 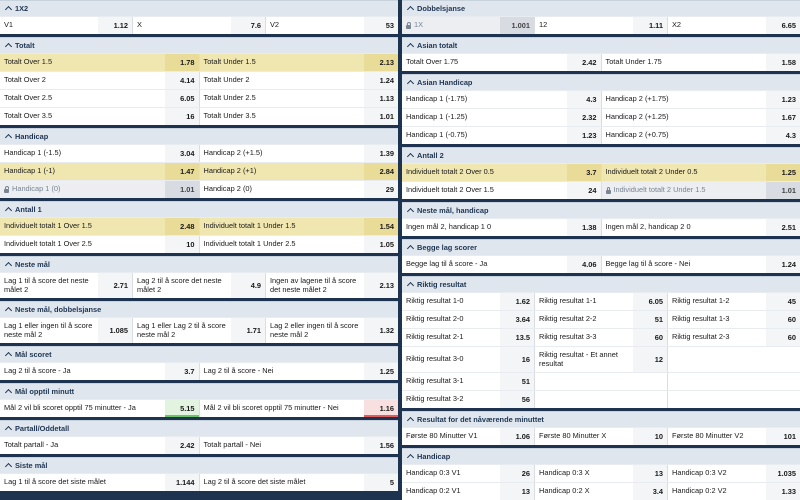 What do you see at coordinates (783, 62) in the screenshot?
I see `odds-value: 1.58` at bounding box center [783, 62].